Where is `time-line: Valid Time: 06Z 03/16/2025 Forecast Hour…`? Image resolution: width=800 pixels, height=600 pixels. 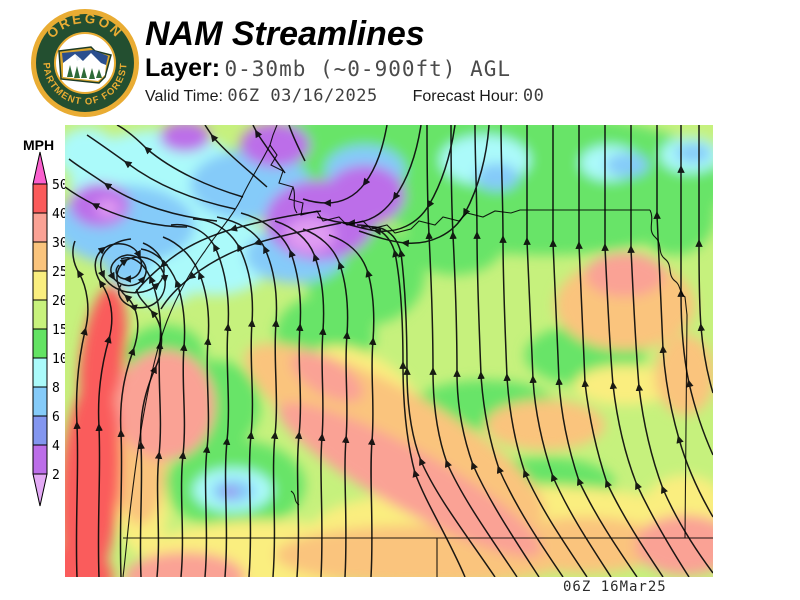
time-line: Valid Time: 06Z 03/16/2025 Forecast Hour… is located at coordinates (344, 96).